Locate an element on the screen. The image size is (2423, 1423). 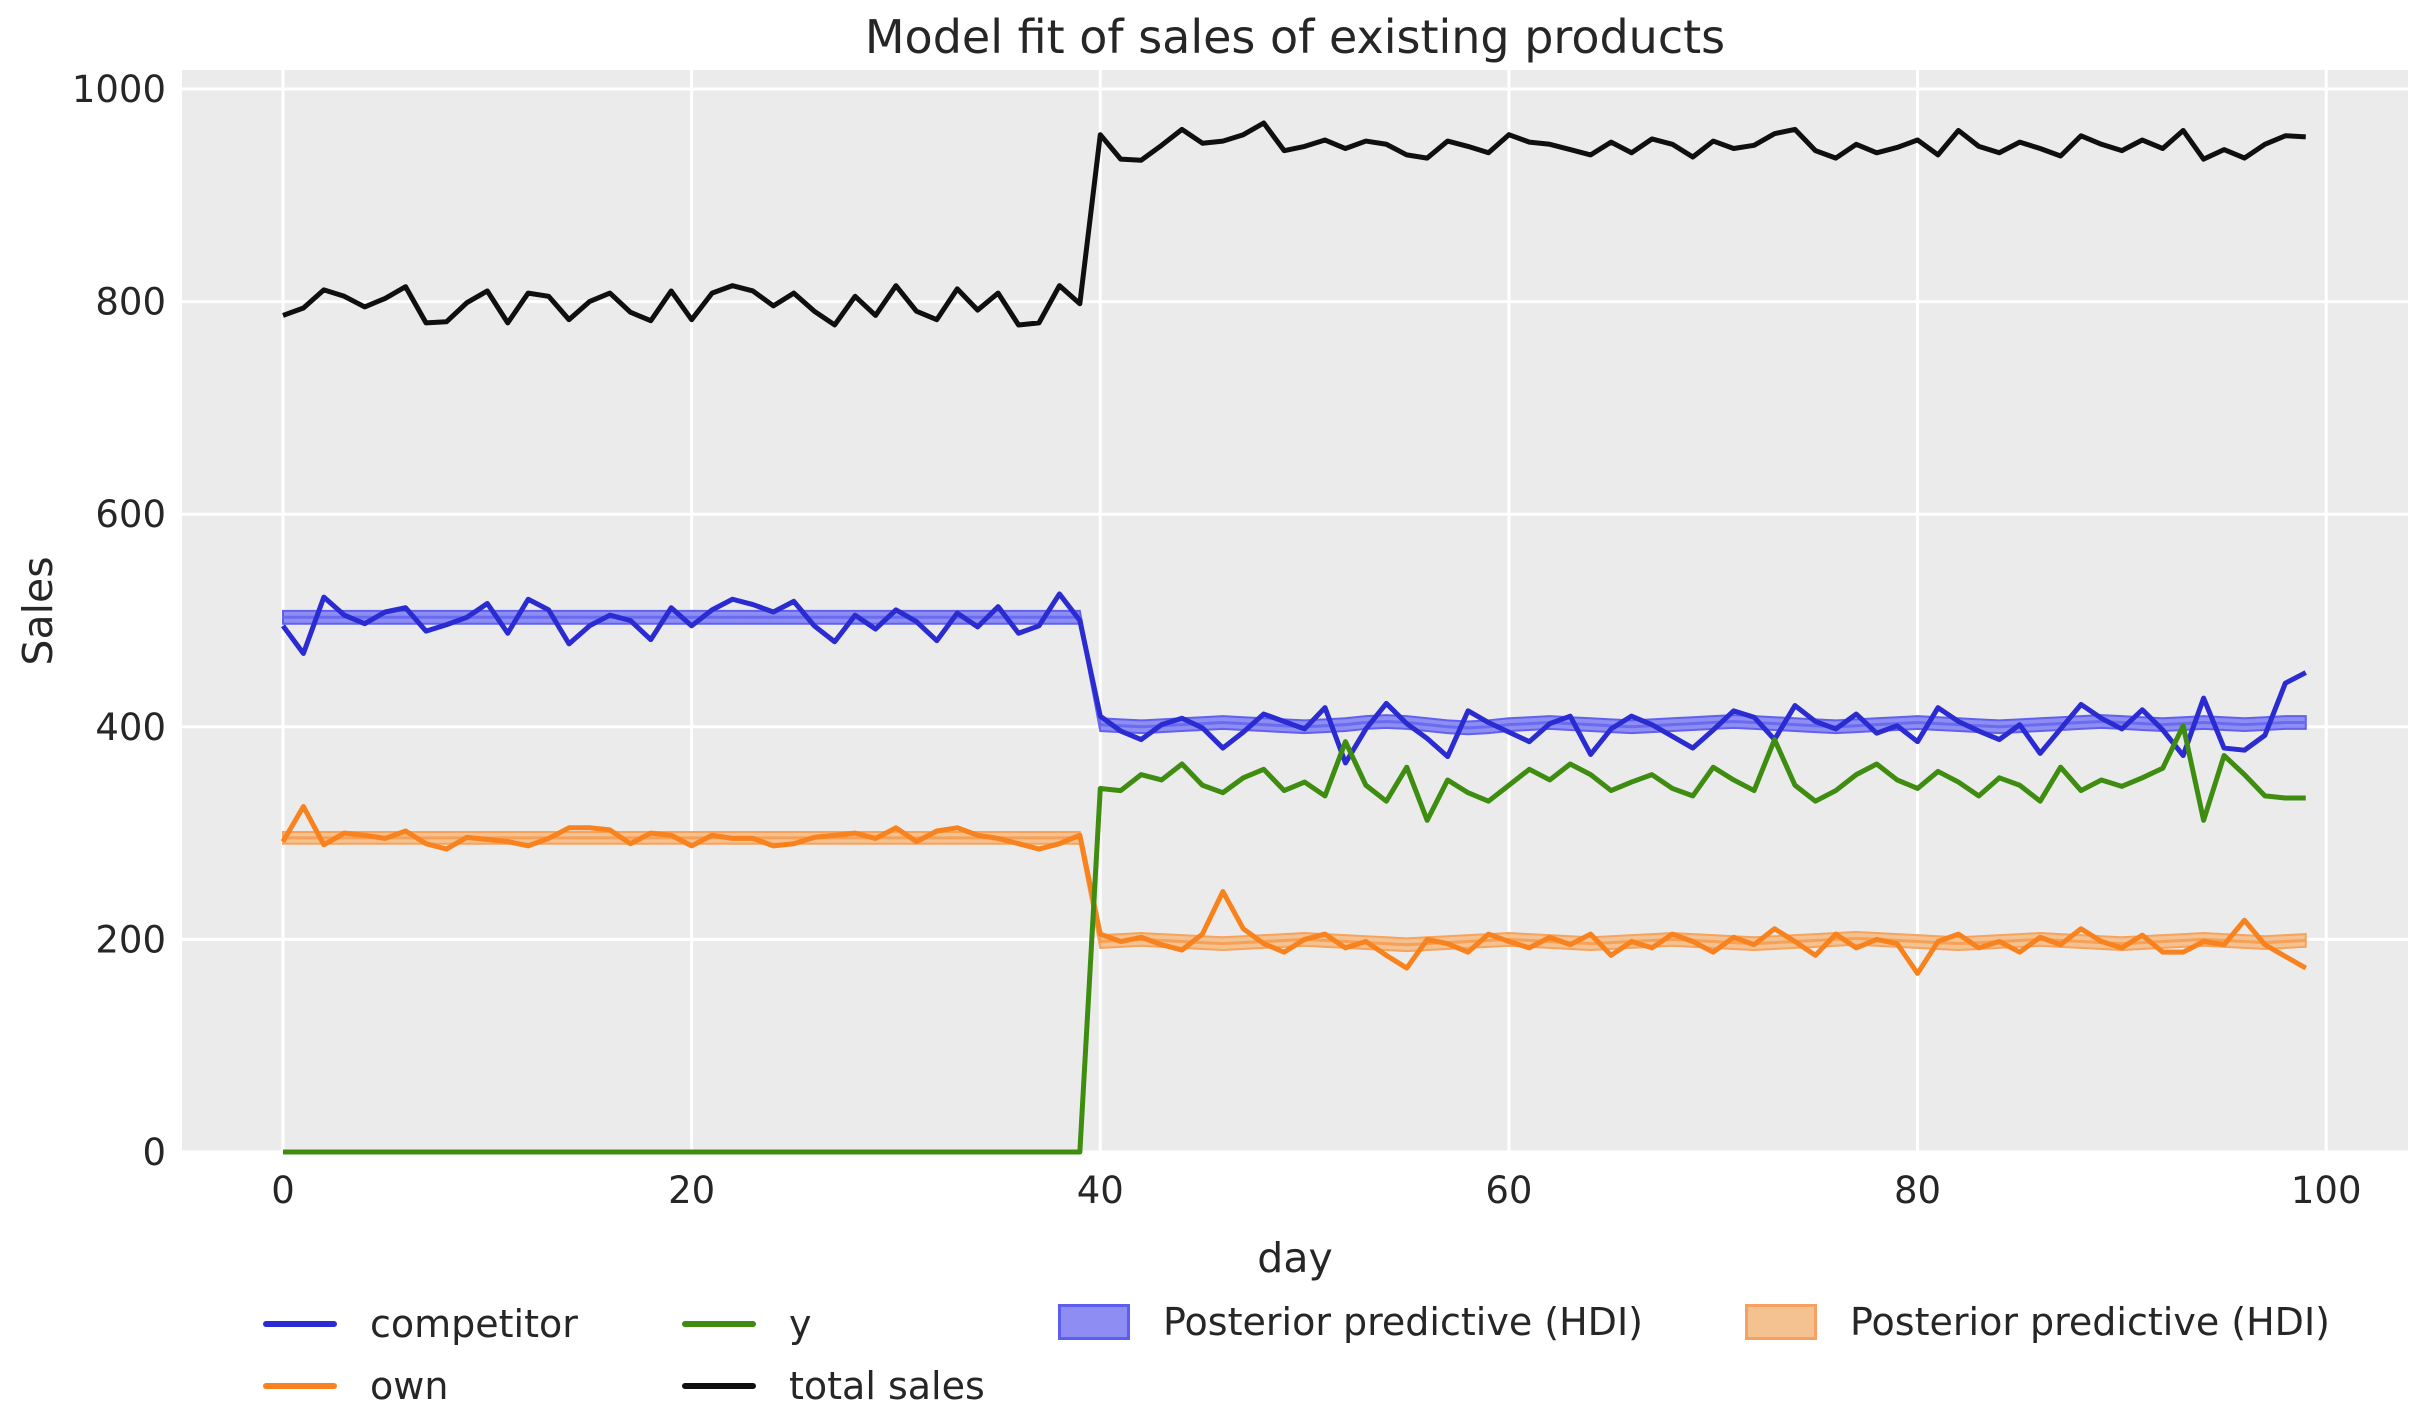
series-line-competitor is located at coordinates (1293, 678).